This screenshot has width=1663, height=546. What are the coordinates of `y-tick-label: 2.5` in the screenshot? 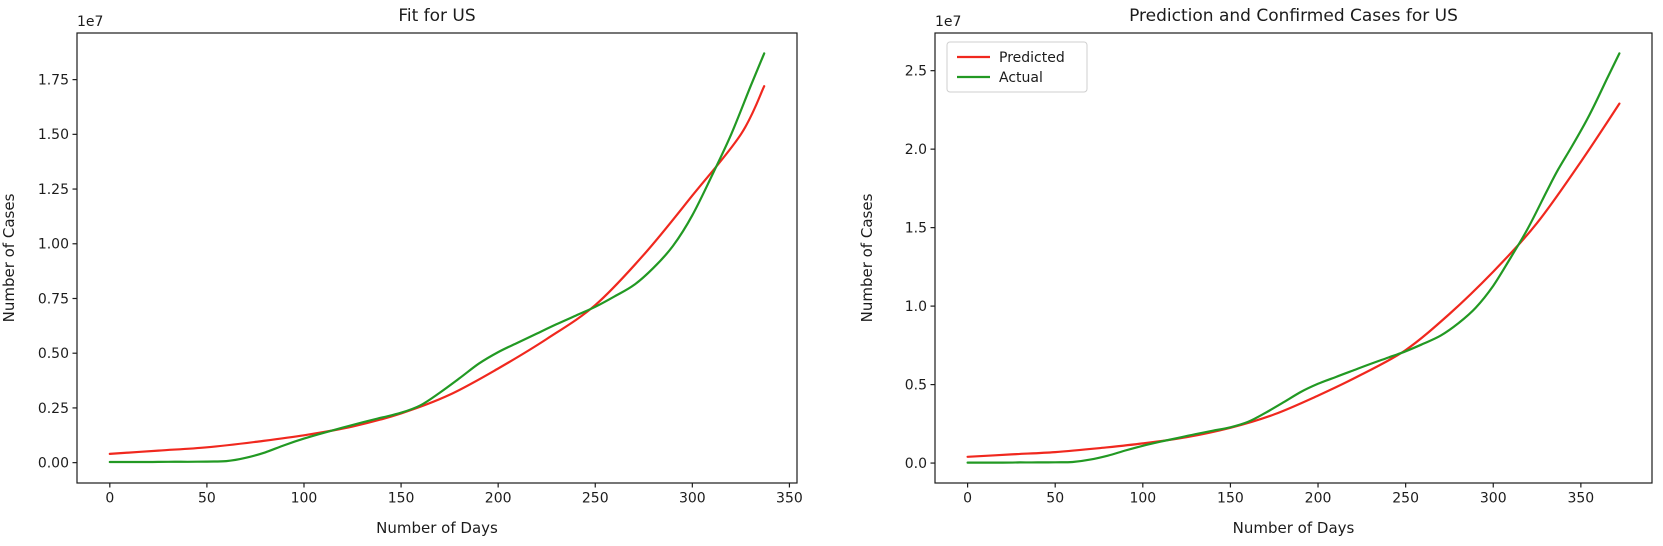 It's located at (916, 72).